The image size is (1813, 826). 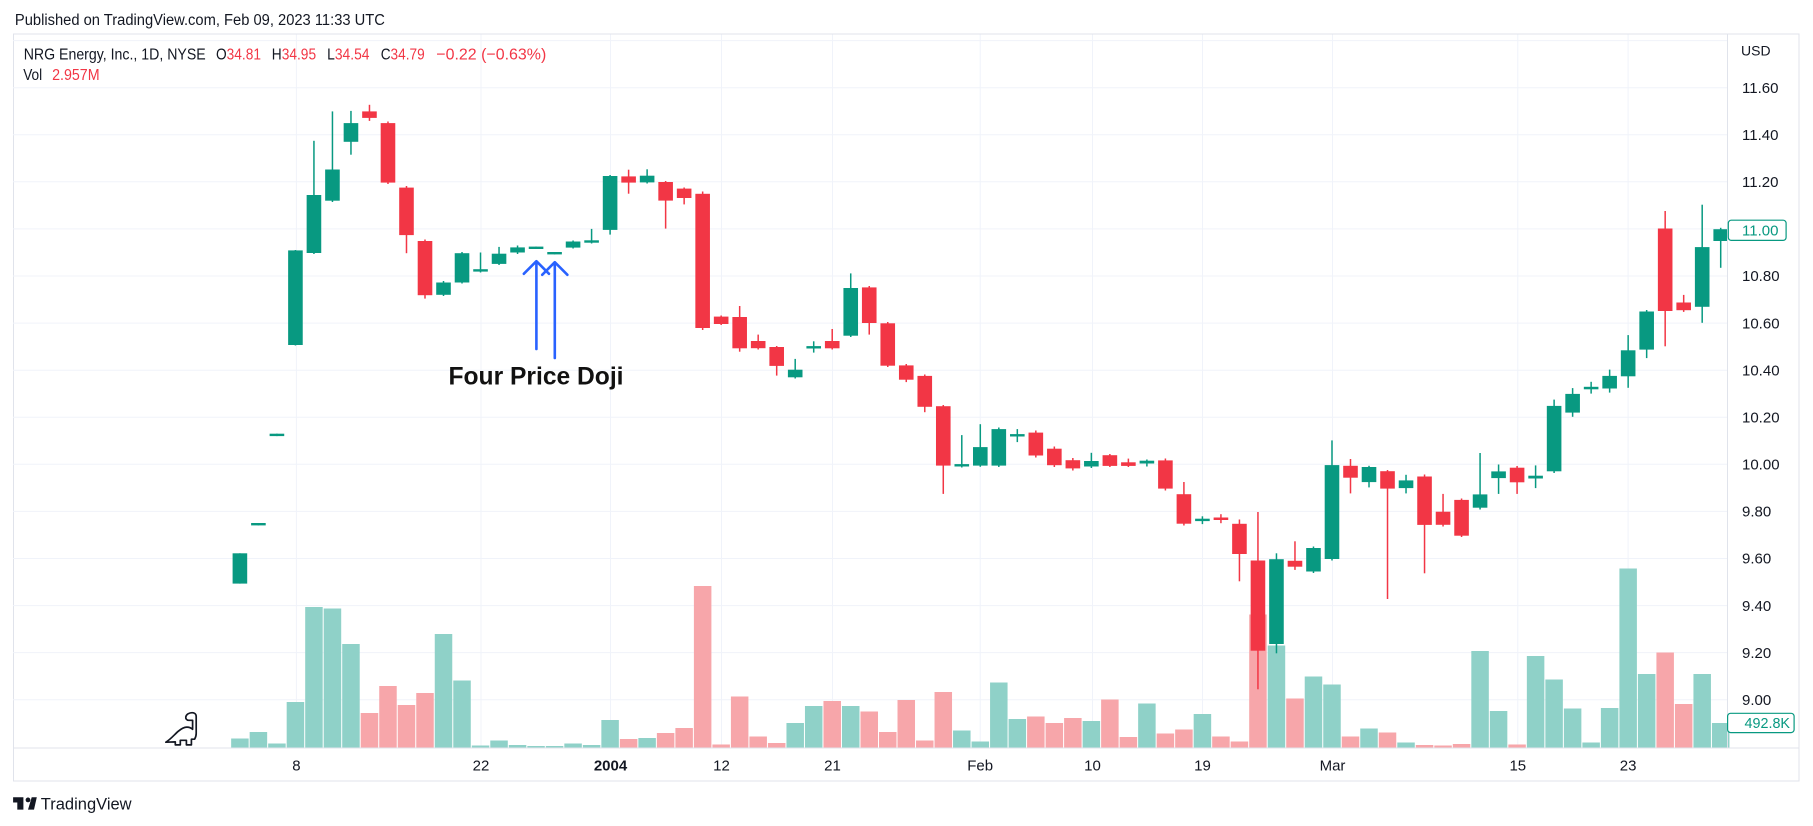 What do you see at coordinates (721, 765) in the screenshot?
I see `svg-text: 12` at bounding box center [721, 765].